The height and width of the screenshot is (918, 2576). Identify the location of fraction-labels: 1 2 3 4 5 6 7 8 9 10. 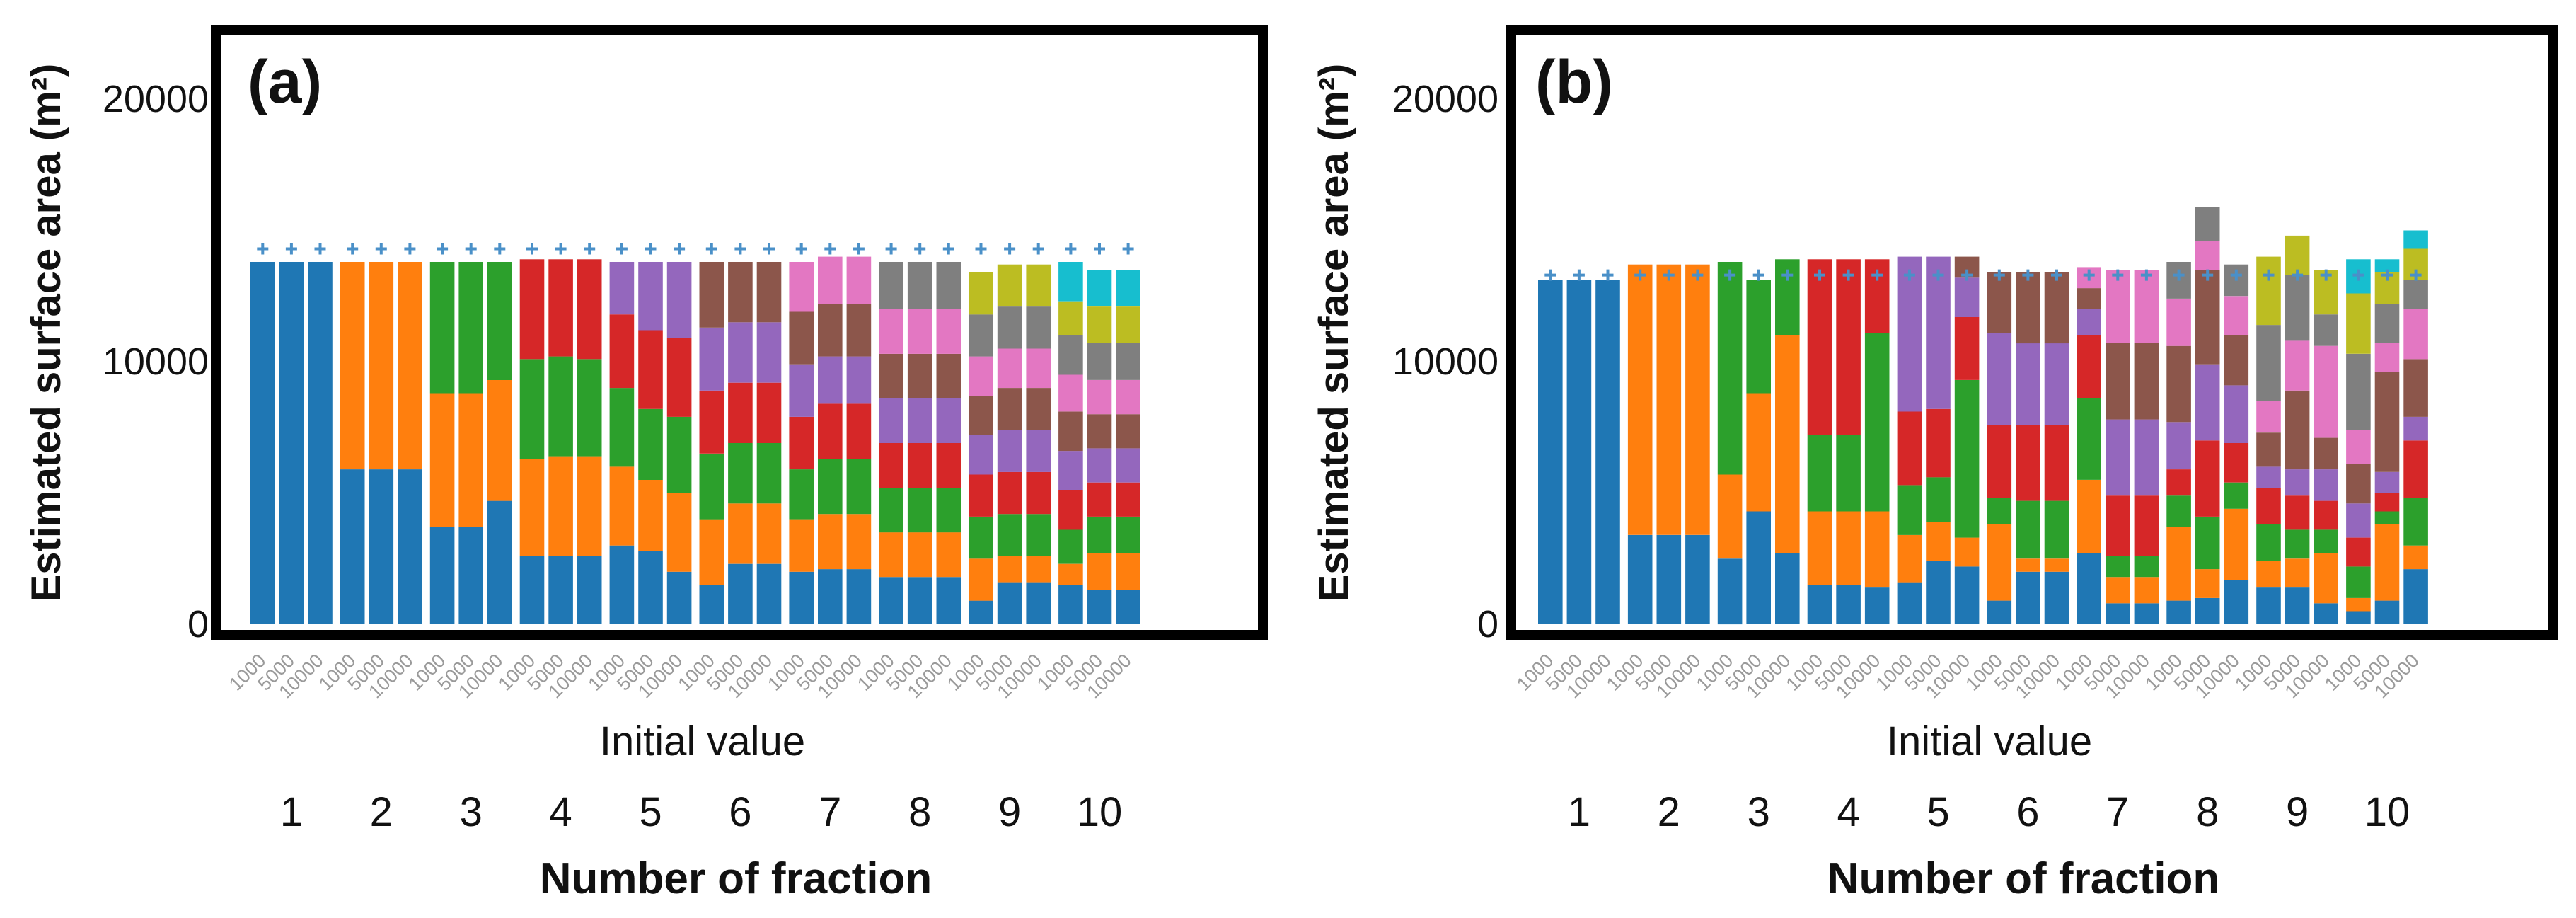
(1989, 812).